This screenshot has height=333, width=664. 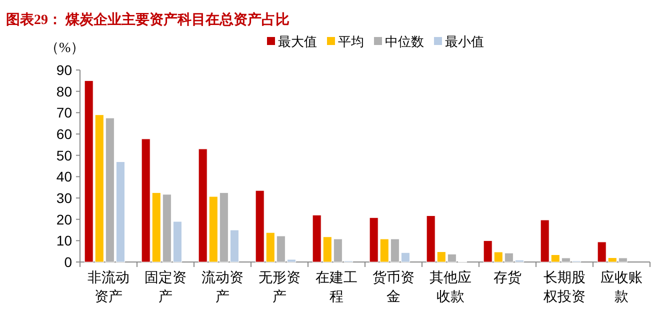 I want to click on x-tick-label: 非流动资产, so click(x=109, y=287).